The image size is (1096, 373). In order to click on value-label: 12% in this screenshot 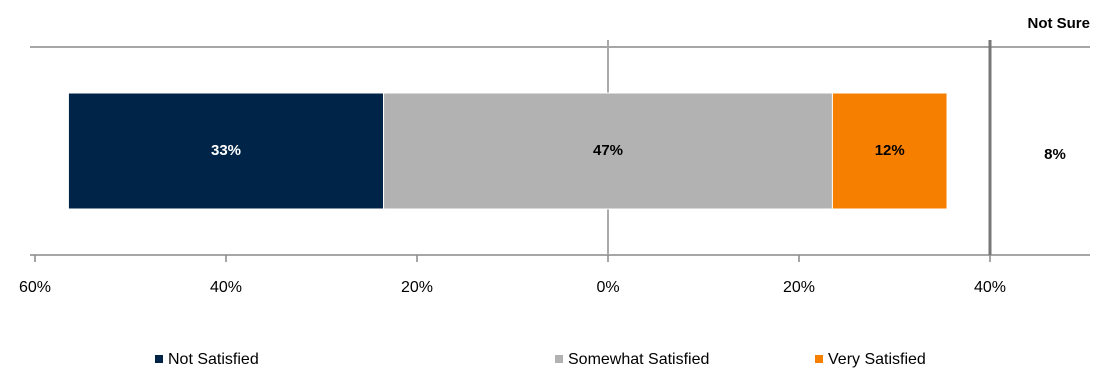, I will do `click(890, 150)`.